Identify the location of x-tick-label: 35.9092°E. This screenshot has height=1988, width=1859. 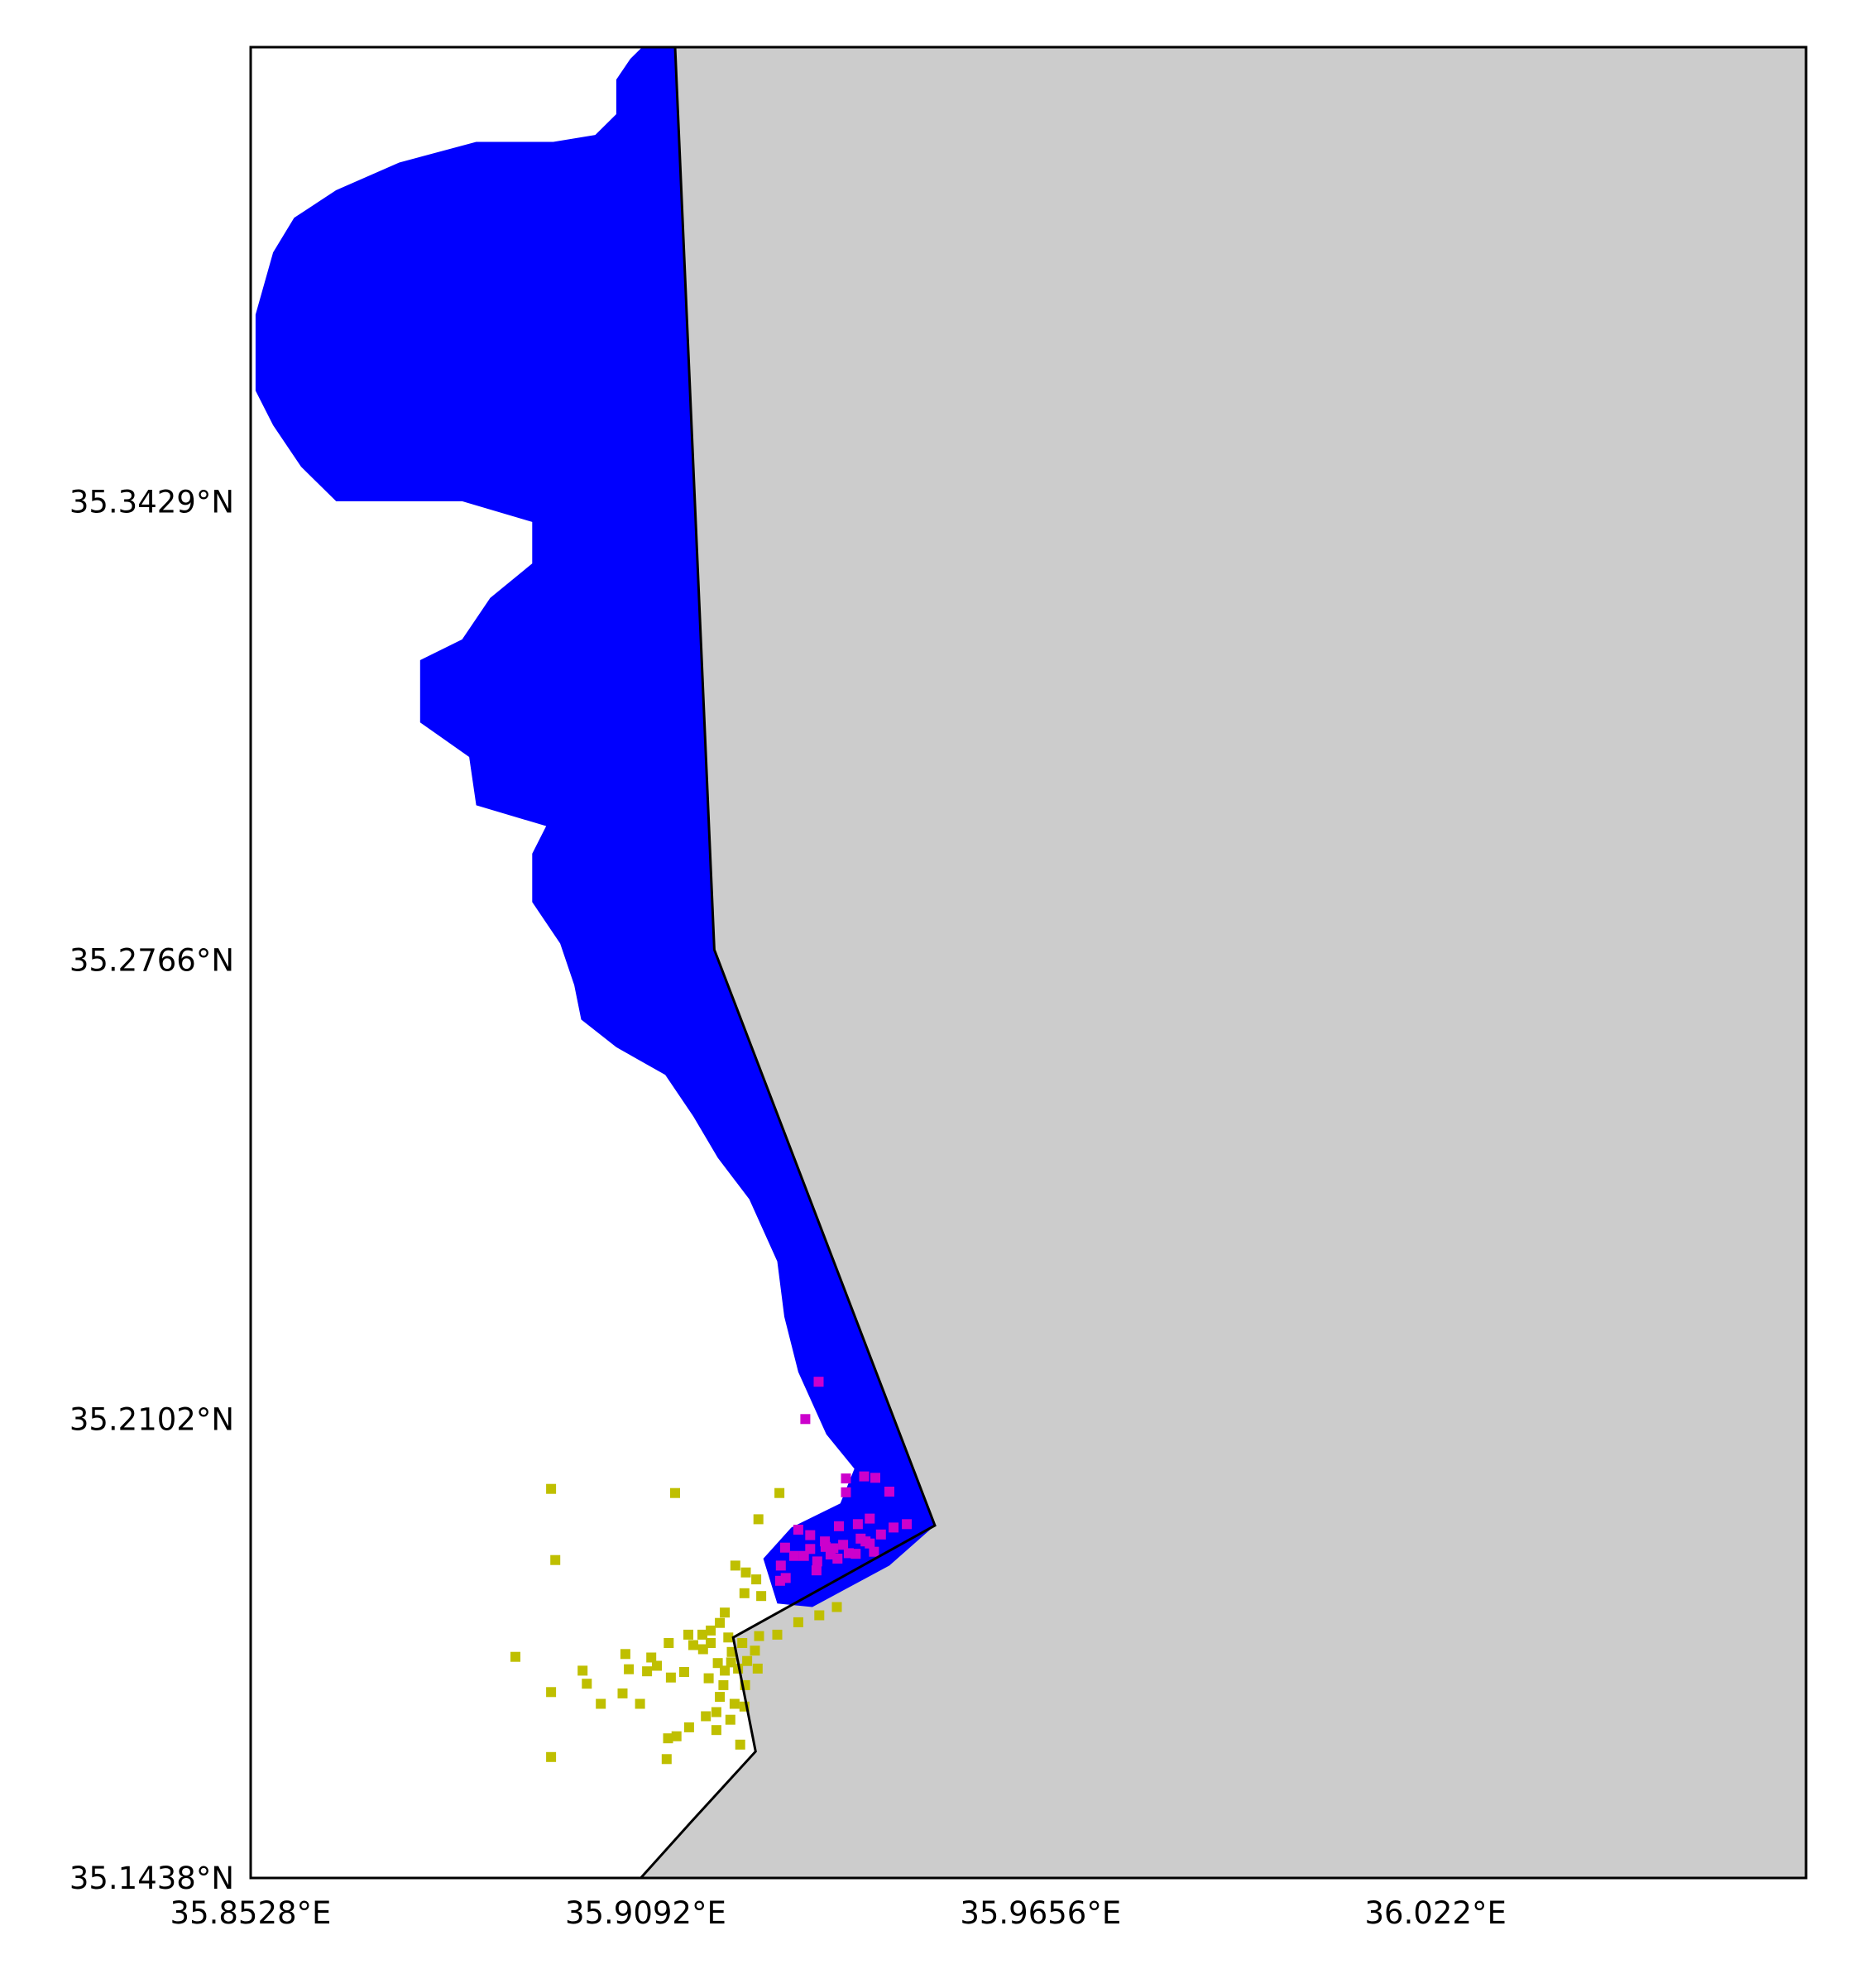
(645, 1913).